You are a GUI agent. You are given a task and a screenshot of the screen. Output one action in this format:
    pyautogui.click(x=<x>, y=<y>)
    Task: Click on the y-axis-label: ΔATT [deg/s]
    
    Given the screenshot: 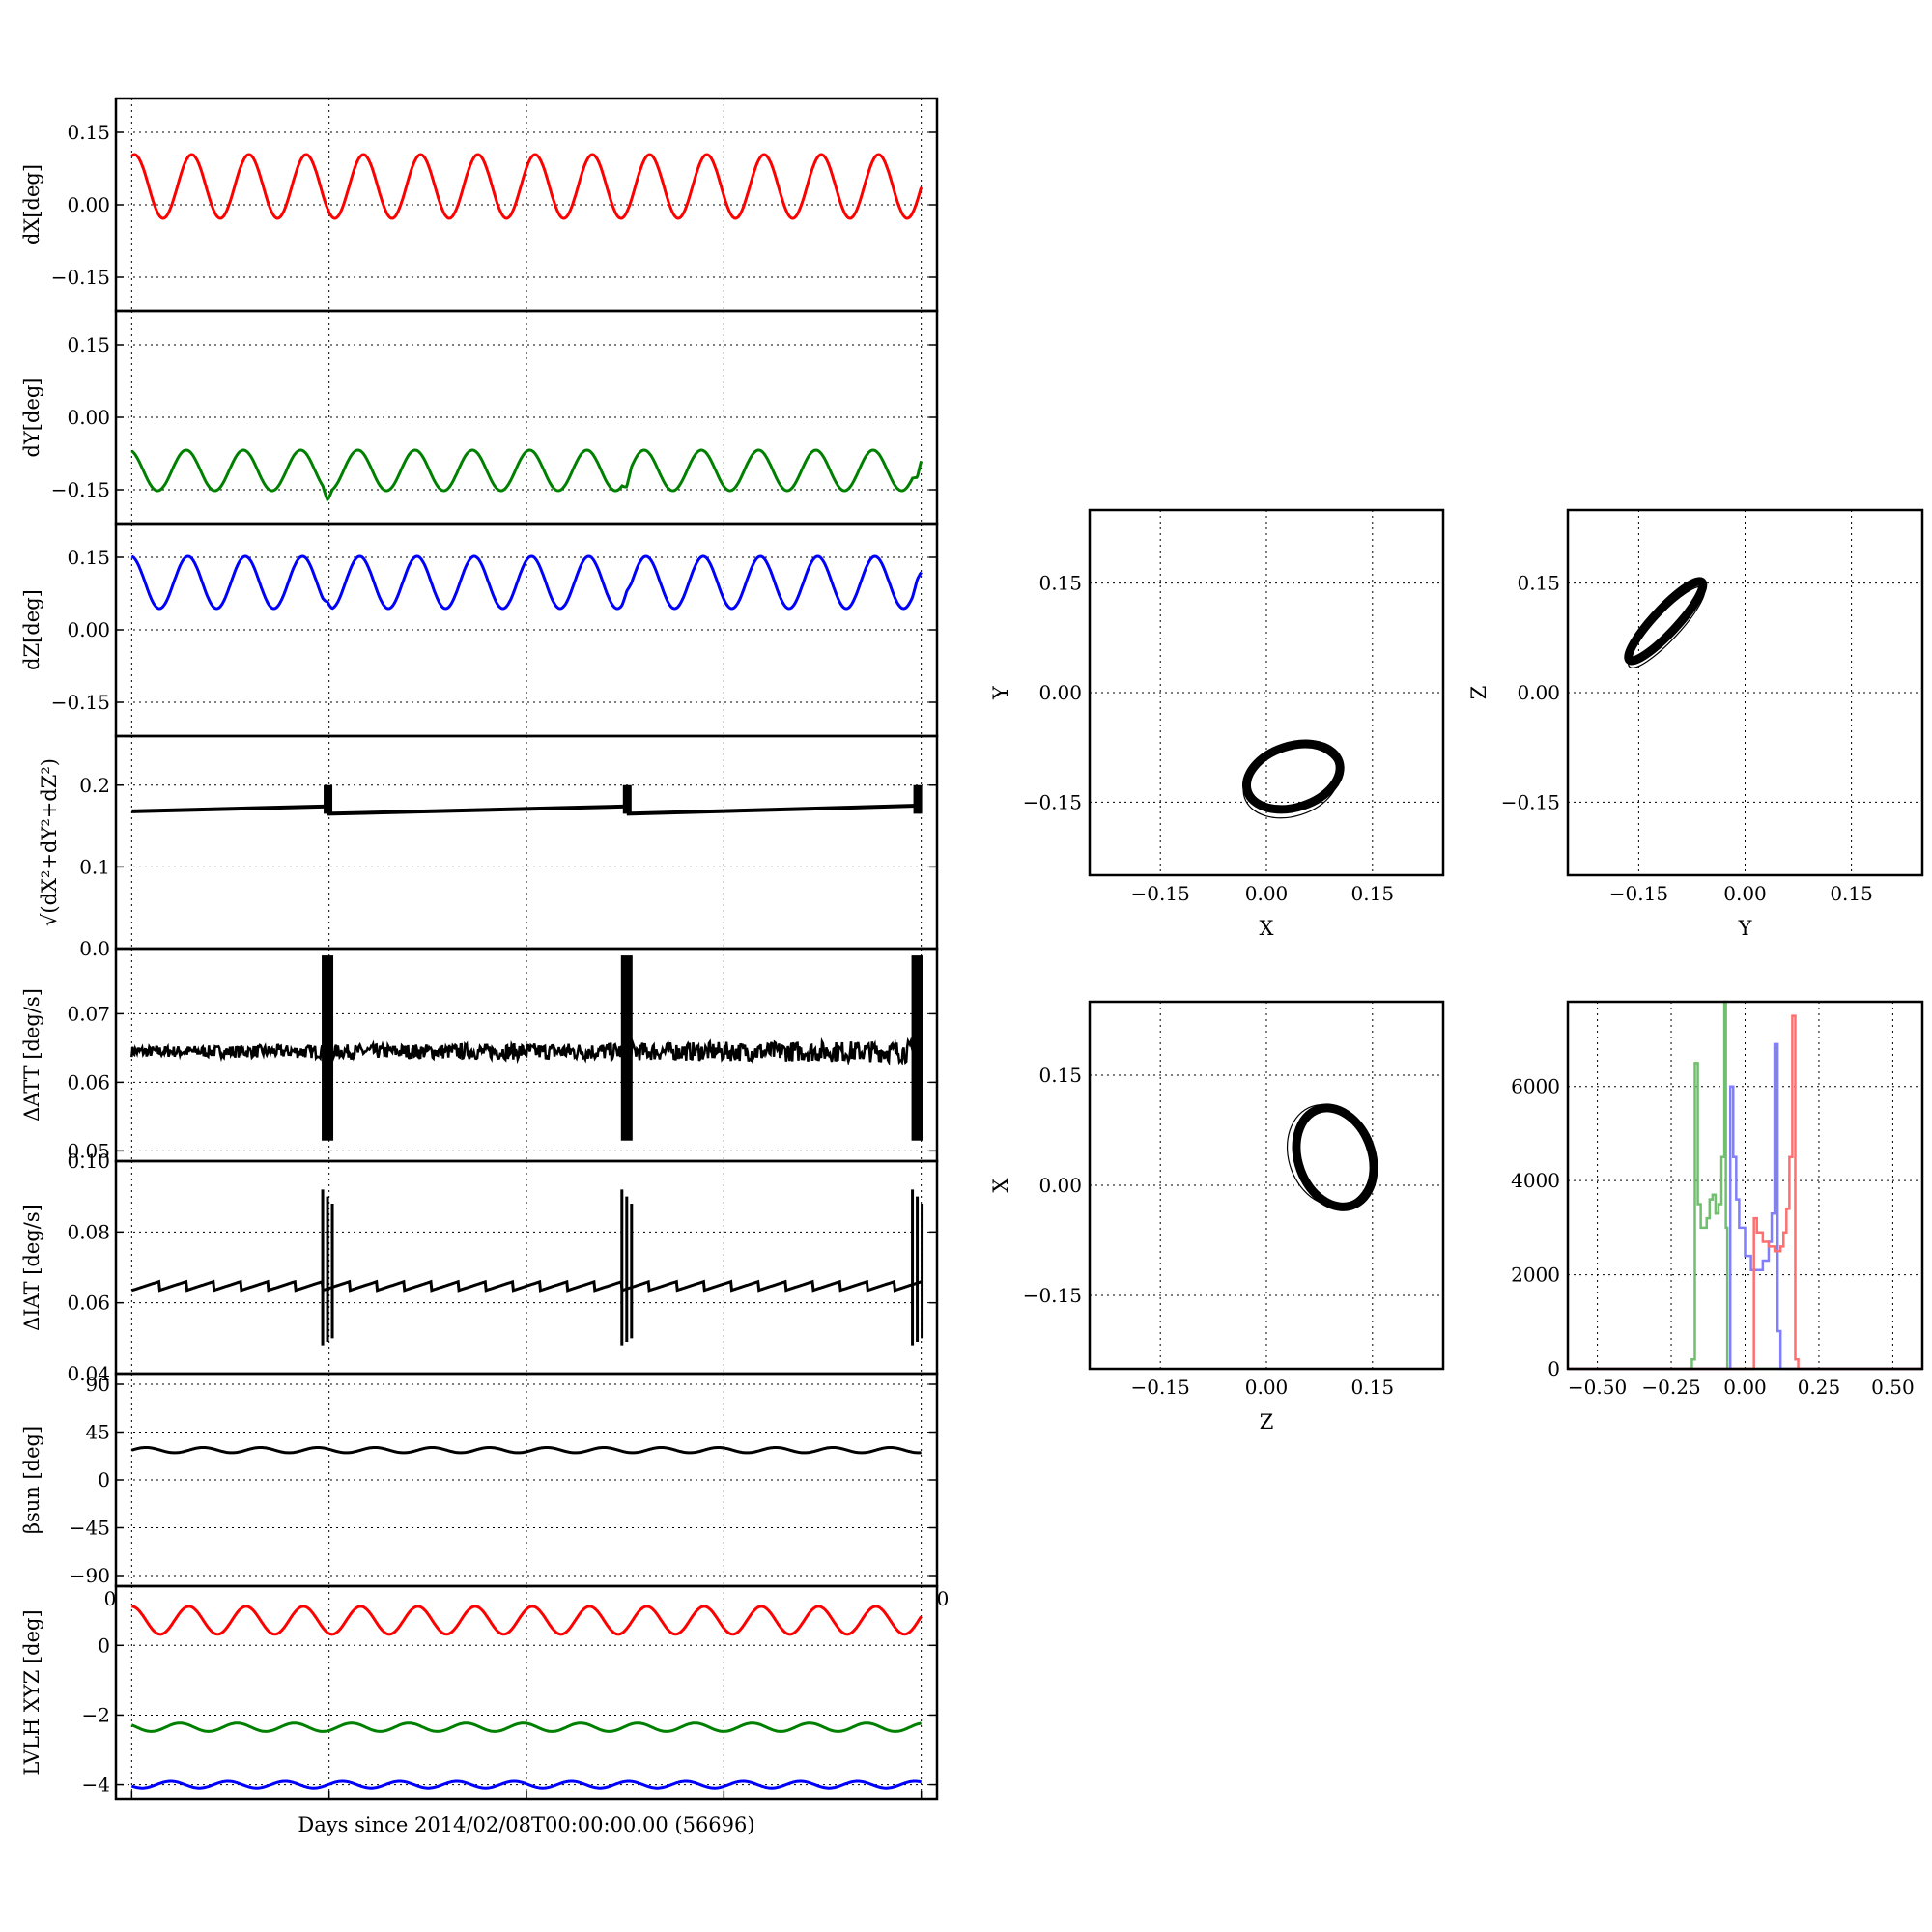 What is the action you would take?
    pyautogui.click(x=31, y=1055)
    